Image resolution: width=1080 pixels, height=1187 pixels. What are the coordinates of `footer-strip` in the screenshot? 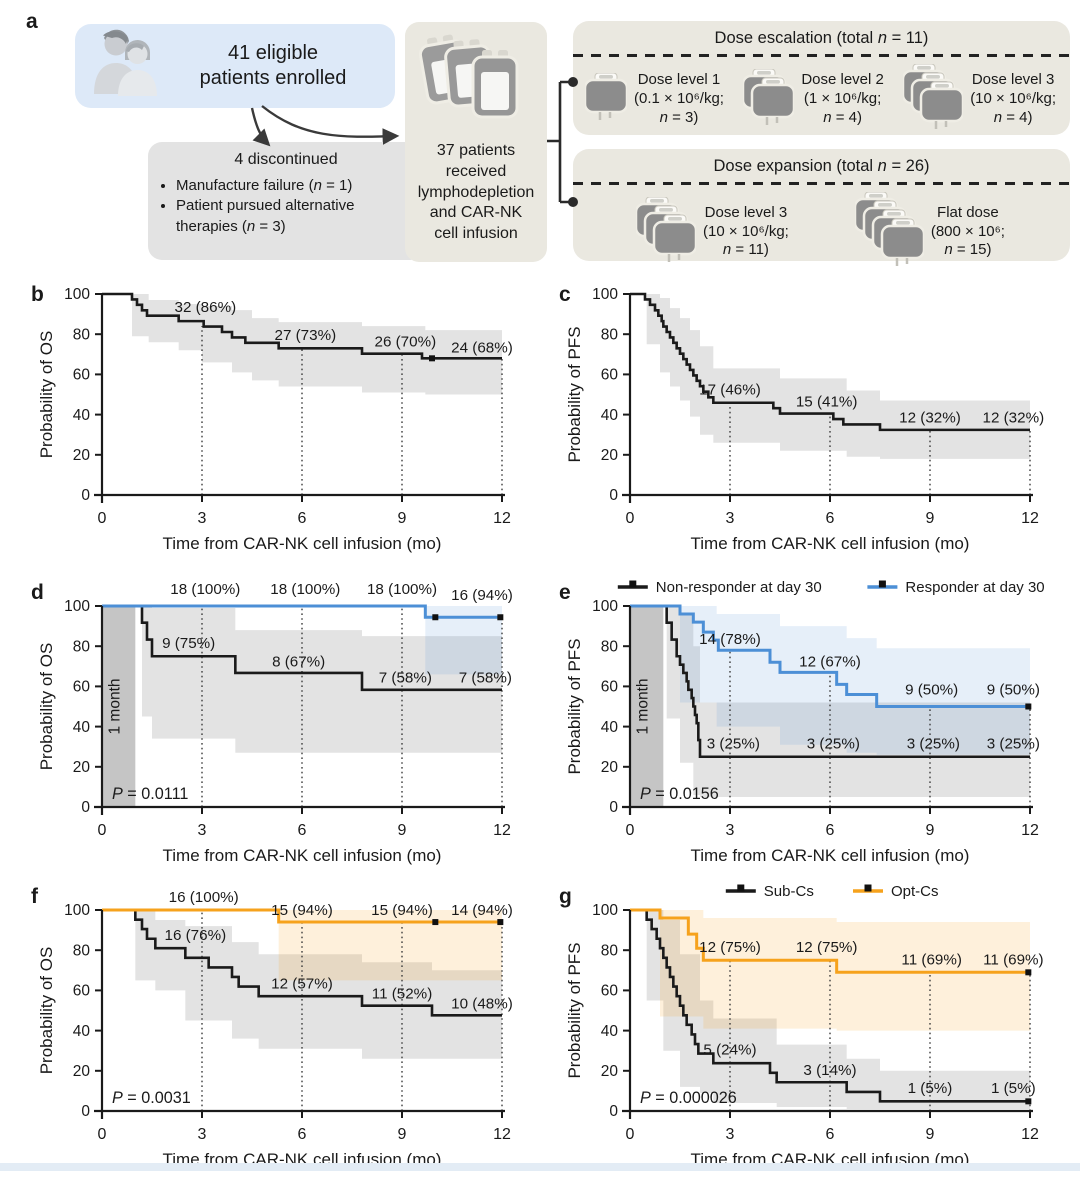 It's located at (540, 1167).